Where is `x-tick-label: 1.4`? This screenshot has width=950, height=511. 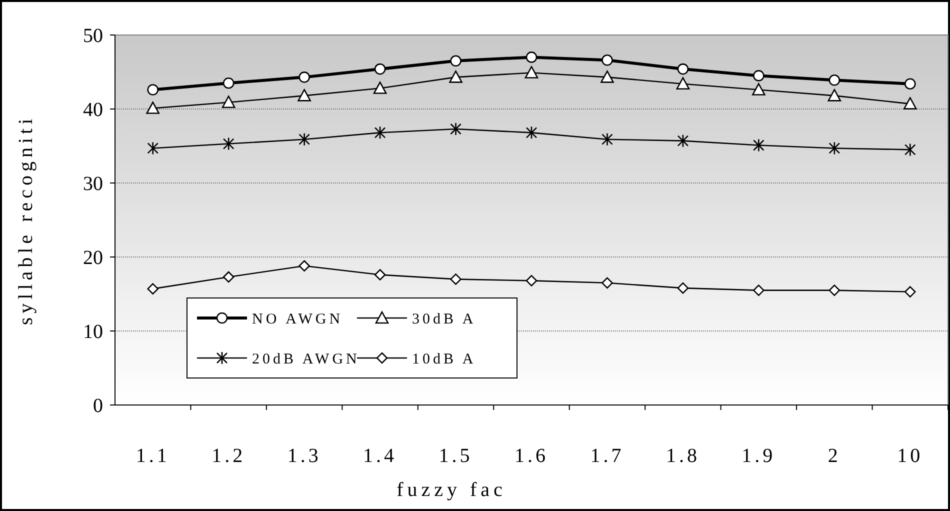
x-tick-label: 1.4 is located at coordinates (380, 456).